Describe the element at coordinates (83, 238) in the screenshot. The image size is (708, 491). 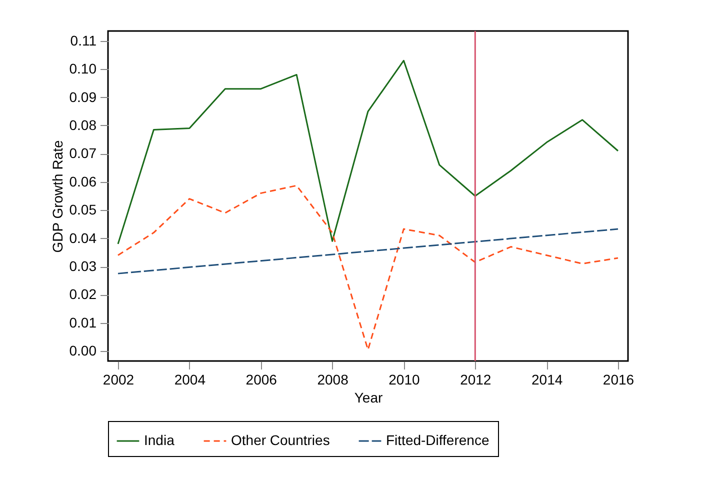
I see `y-tick-label: 0.04` at that location.